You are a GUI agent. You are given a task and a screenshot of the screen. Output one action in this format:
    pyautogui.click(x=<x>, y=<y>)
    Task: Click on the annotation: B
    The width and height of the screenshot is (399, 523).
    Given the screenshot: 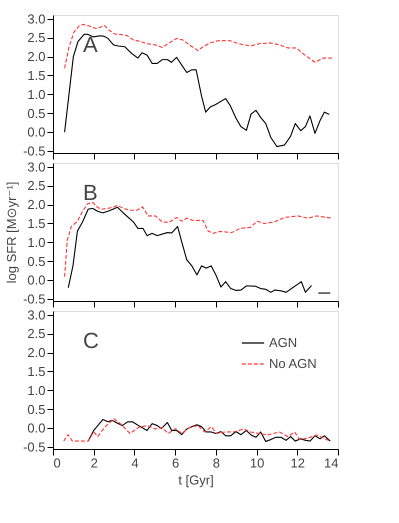 What is the action you would take?
    pyautogui.click(x=90, y=192)
    